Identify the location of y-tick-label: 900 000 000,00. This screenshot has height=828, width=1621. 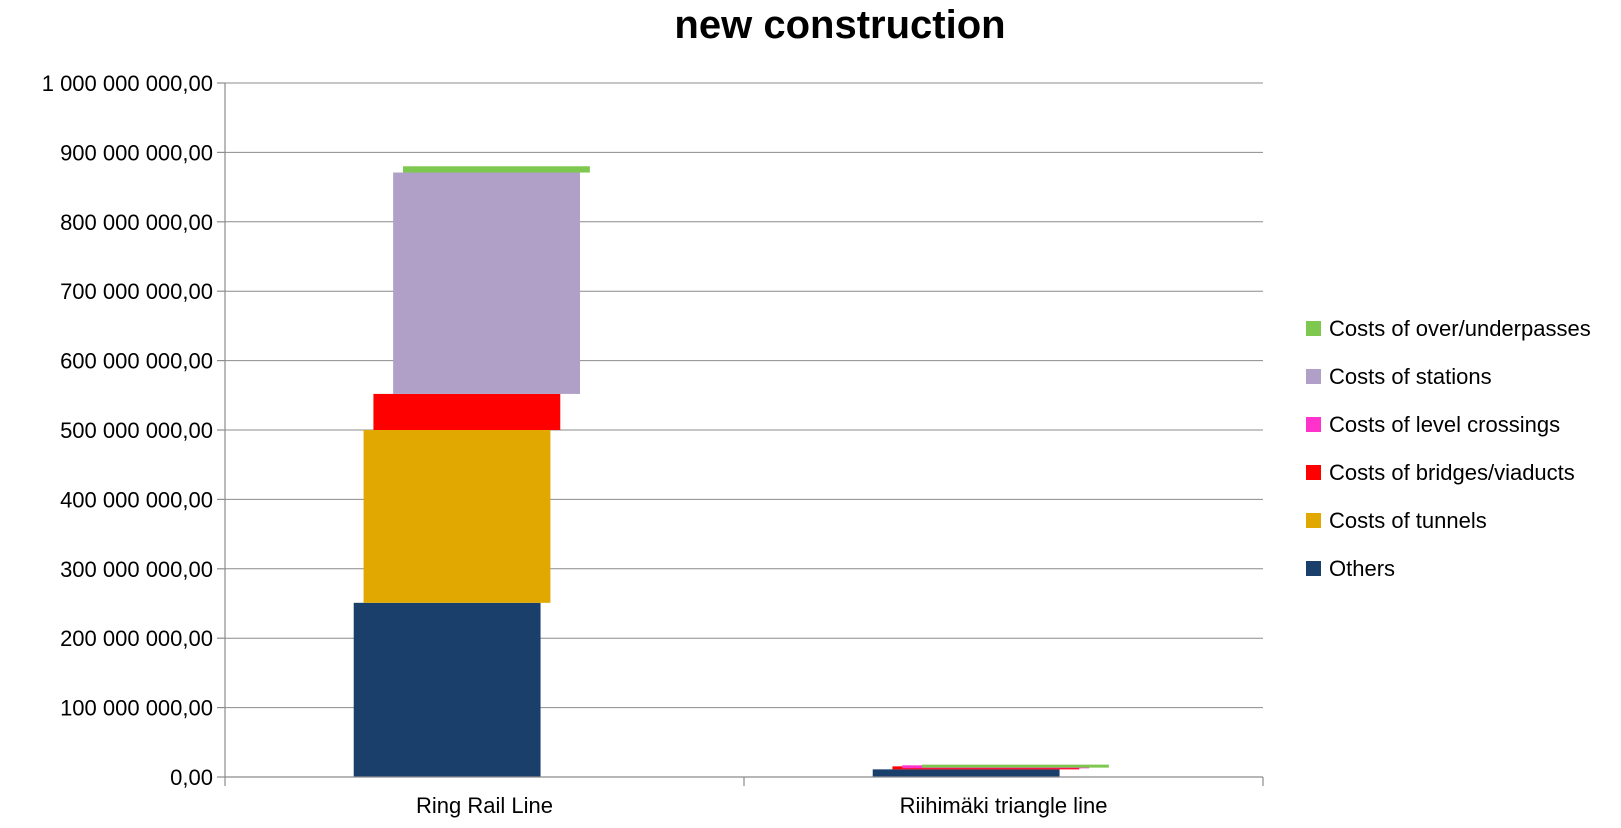
(136, 152).